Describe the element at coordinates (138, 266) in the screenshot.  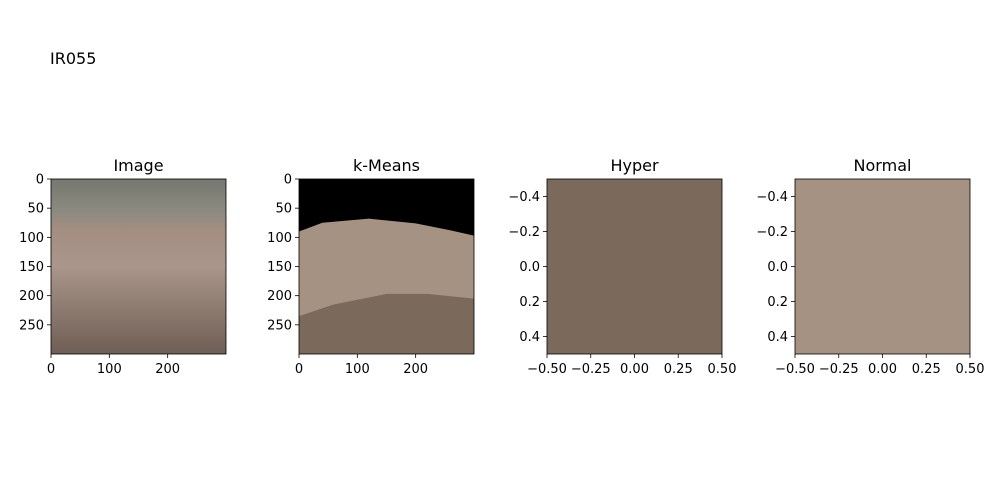
I see `image-photo` at that location.